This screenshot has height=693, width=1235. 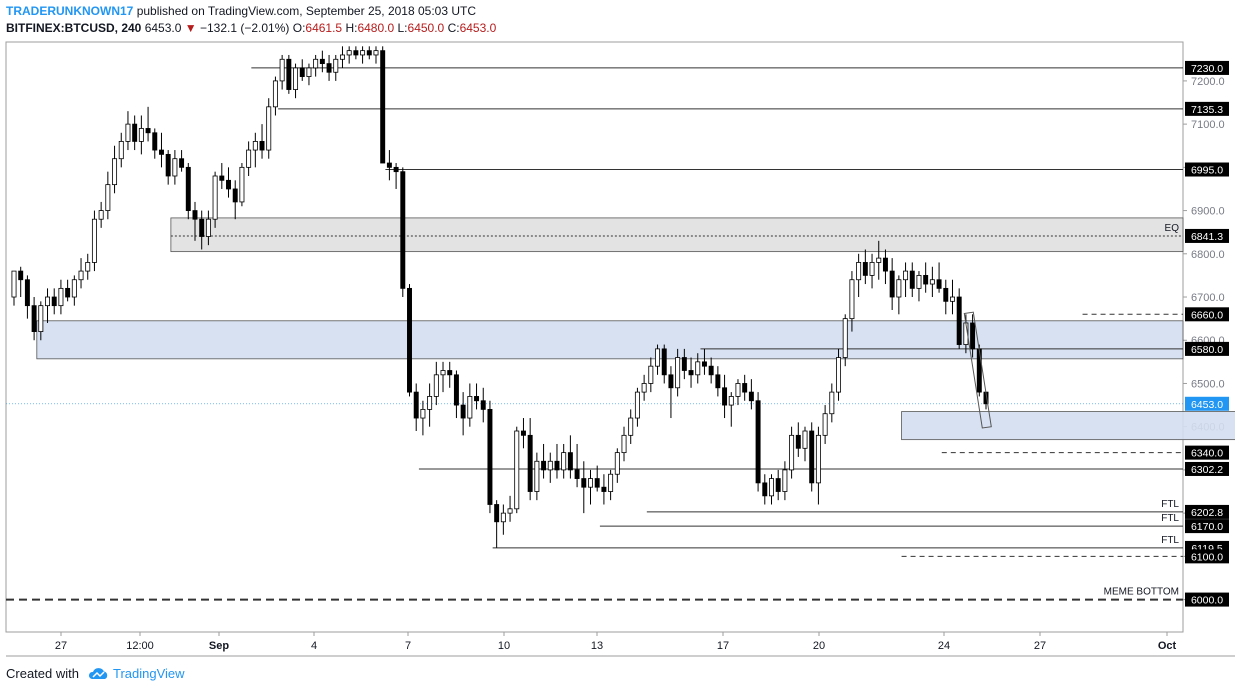 What do you see at coordinates (376, 28) in the screenshot?
I see `ohlc-high: 6480.0` at bounding box center [376, 28].